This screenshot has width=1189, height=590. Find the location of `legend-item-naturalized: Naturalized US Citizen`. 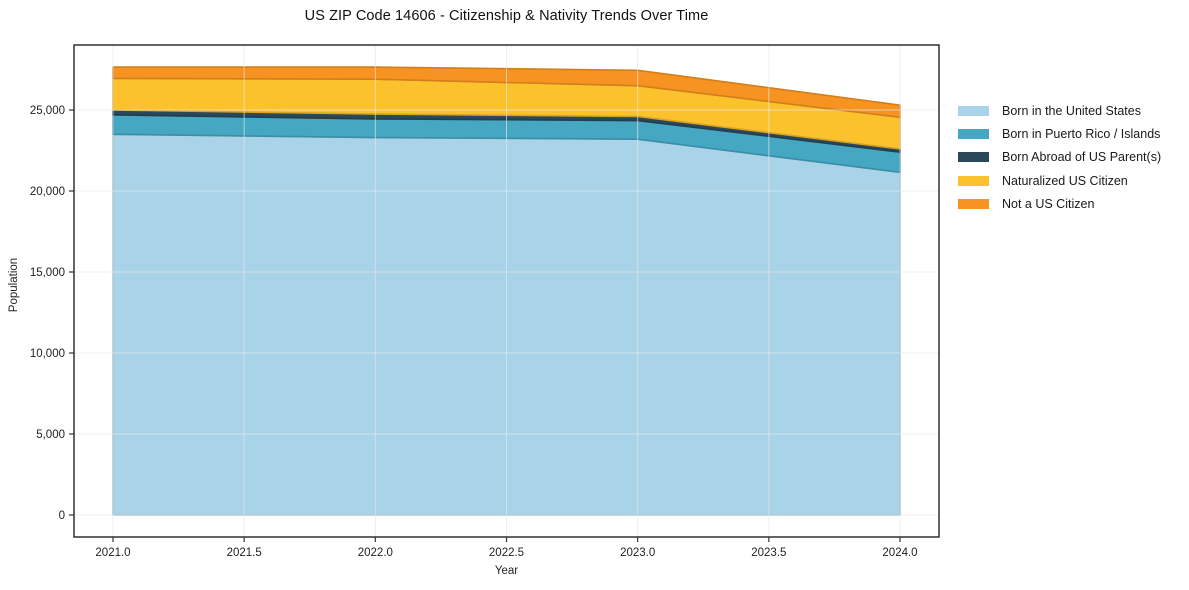

legend-item-naturalized: Naturalized US Citizen is located at coordinates (1059, 180).